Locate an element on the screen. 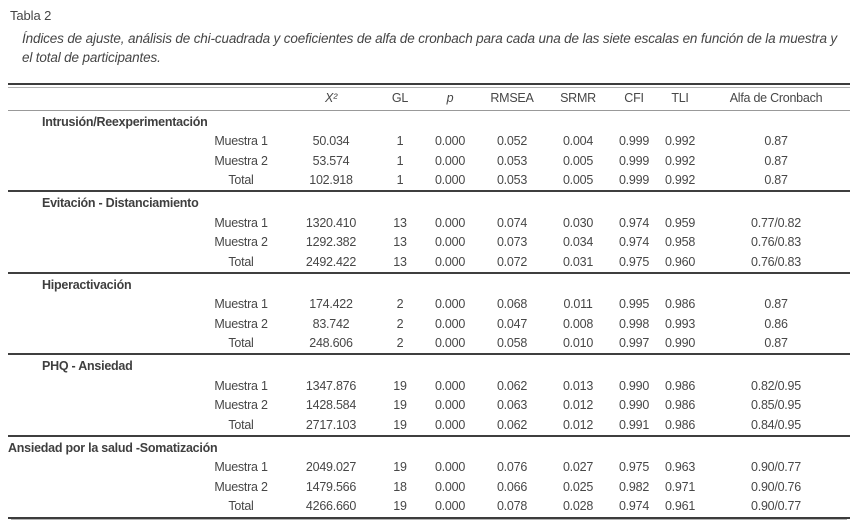 The image size is (858, 520). column-header-srmr: SRMR is located at coordinates (578, 98).